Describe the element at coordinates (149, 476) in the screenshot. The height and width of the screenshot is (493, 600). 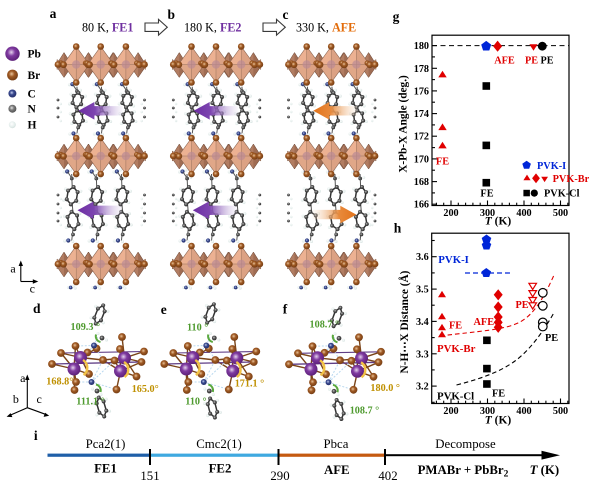
I see `svg-text: 151` at that location.